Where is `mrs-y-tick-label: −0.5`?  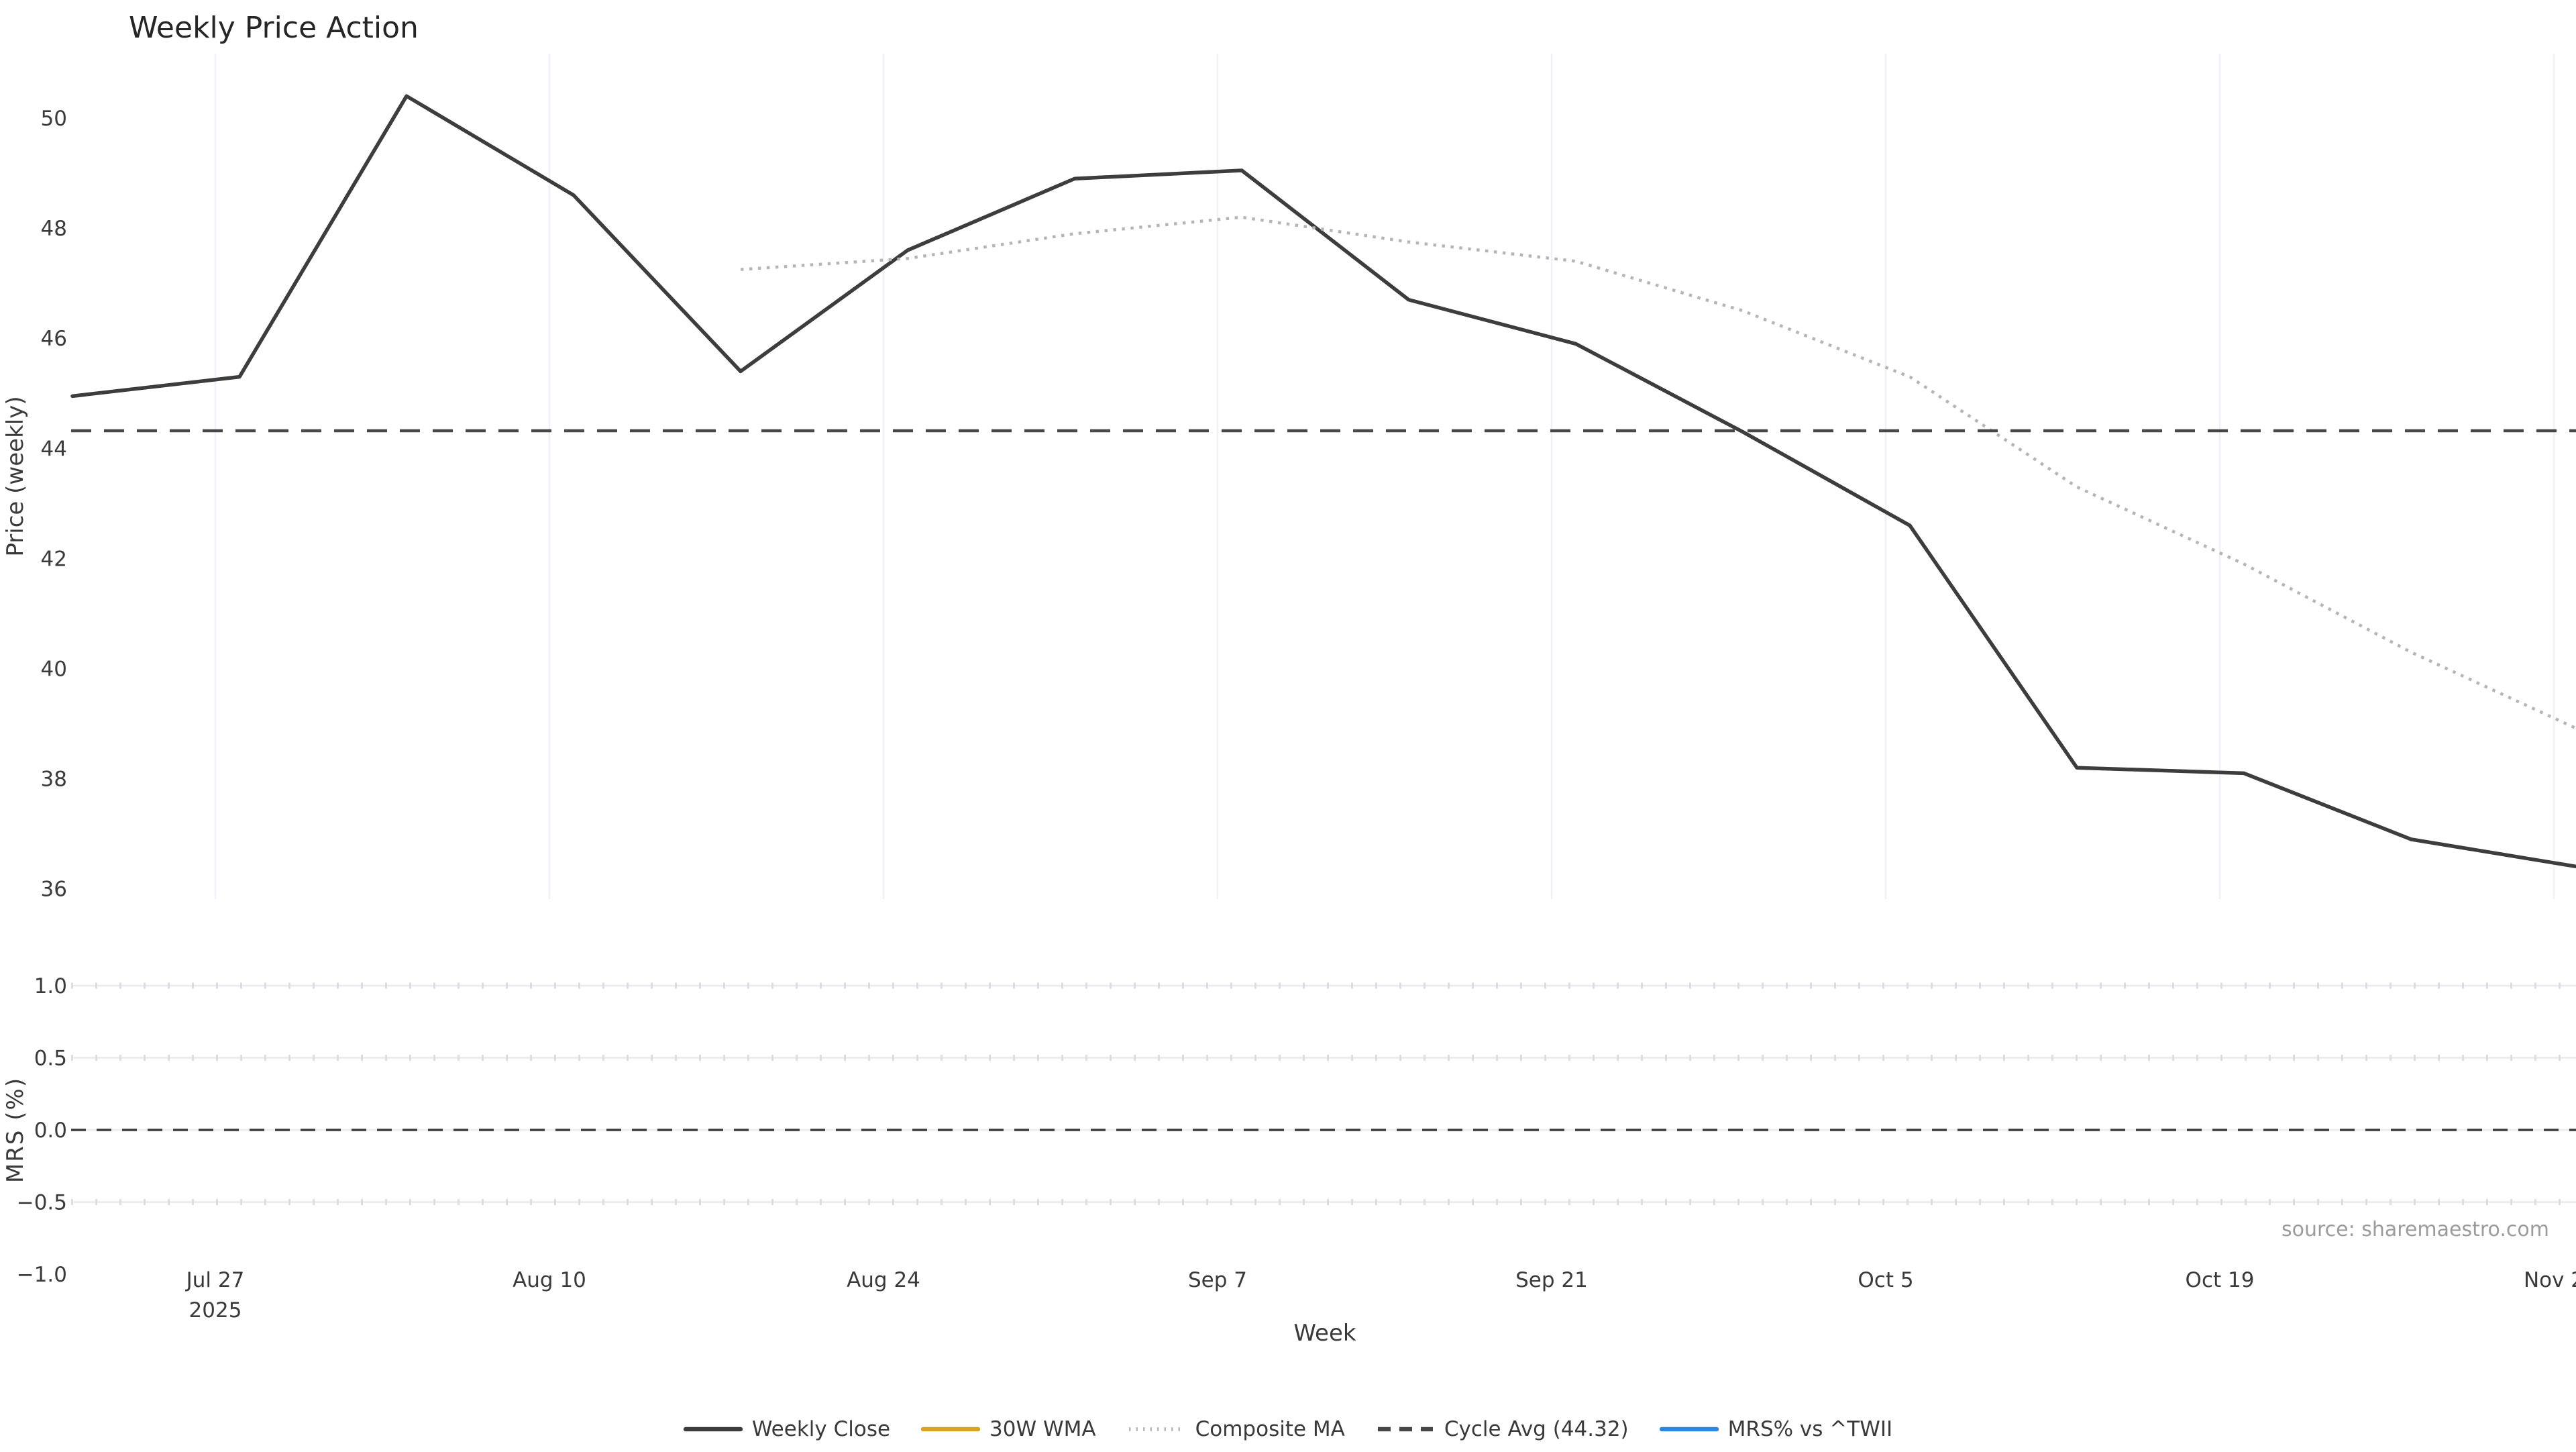
mrs-y-tick-label: −0.5 is located at coordinates (42, 1203).